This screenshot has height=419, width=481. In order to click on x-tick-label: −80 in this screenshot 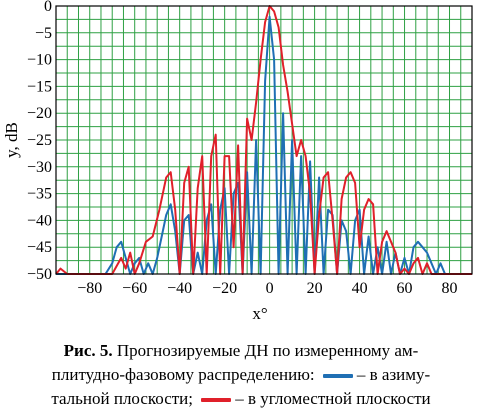, I will do `click(89, 288)`.